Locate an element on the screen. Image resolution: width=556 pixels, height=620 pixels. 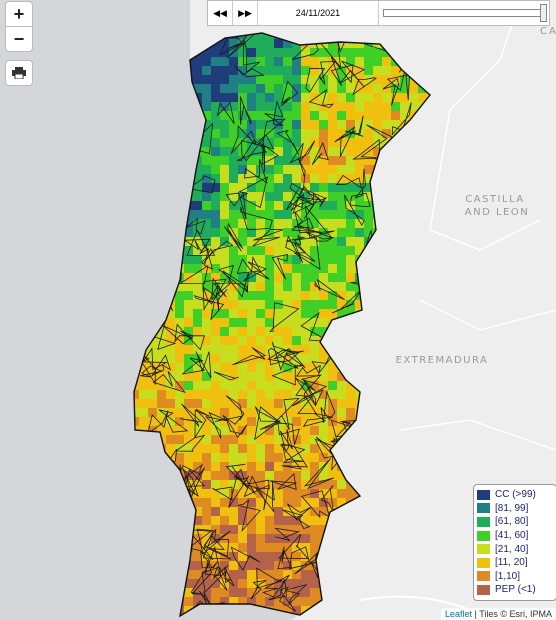
zoom-out: − is located at coordinates (19, 39).